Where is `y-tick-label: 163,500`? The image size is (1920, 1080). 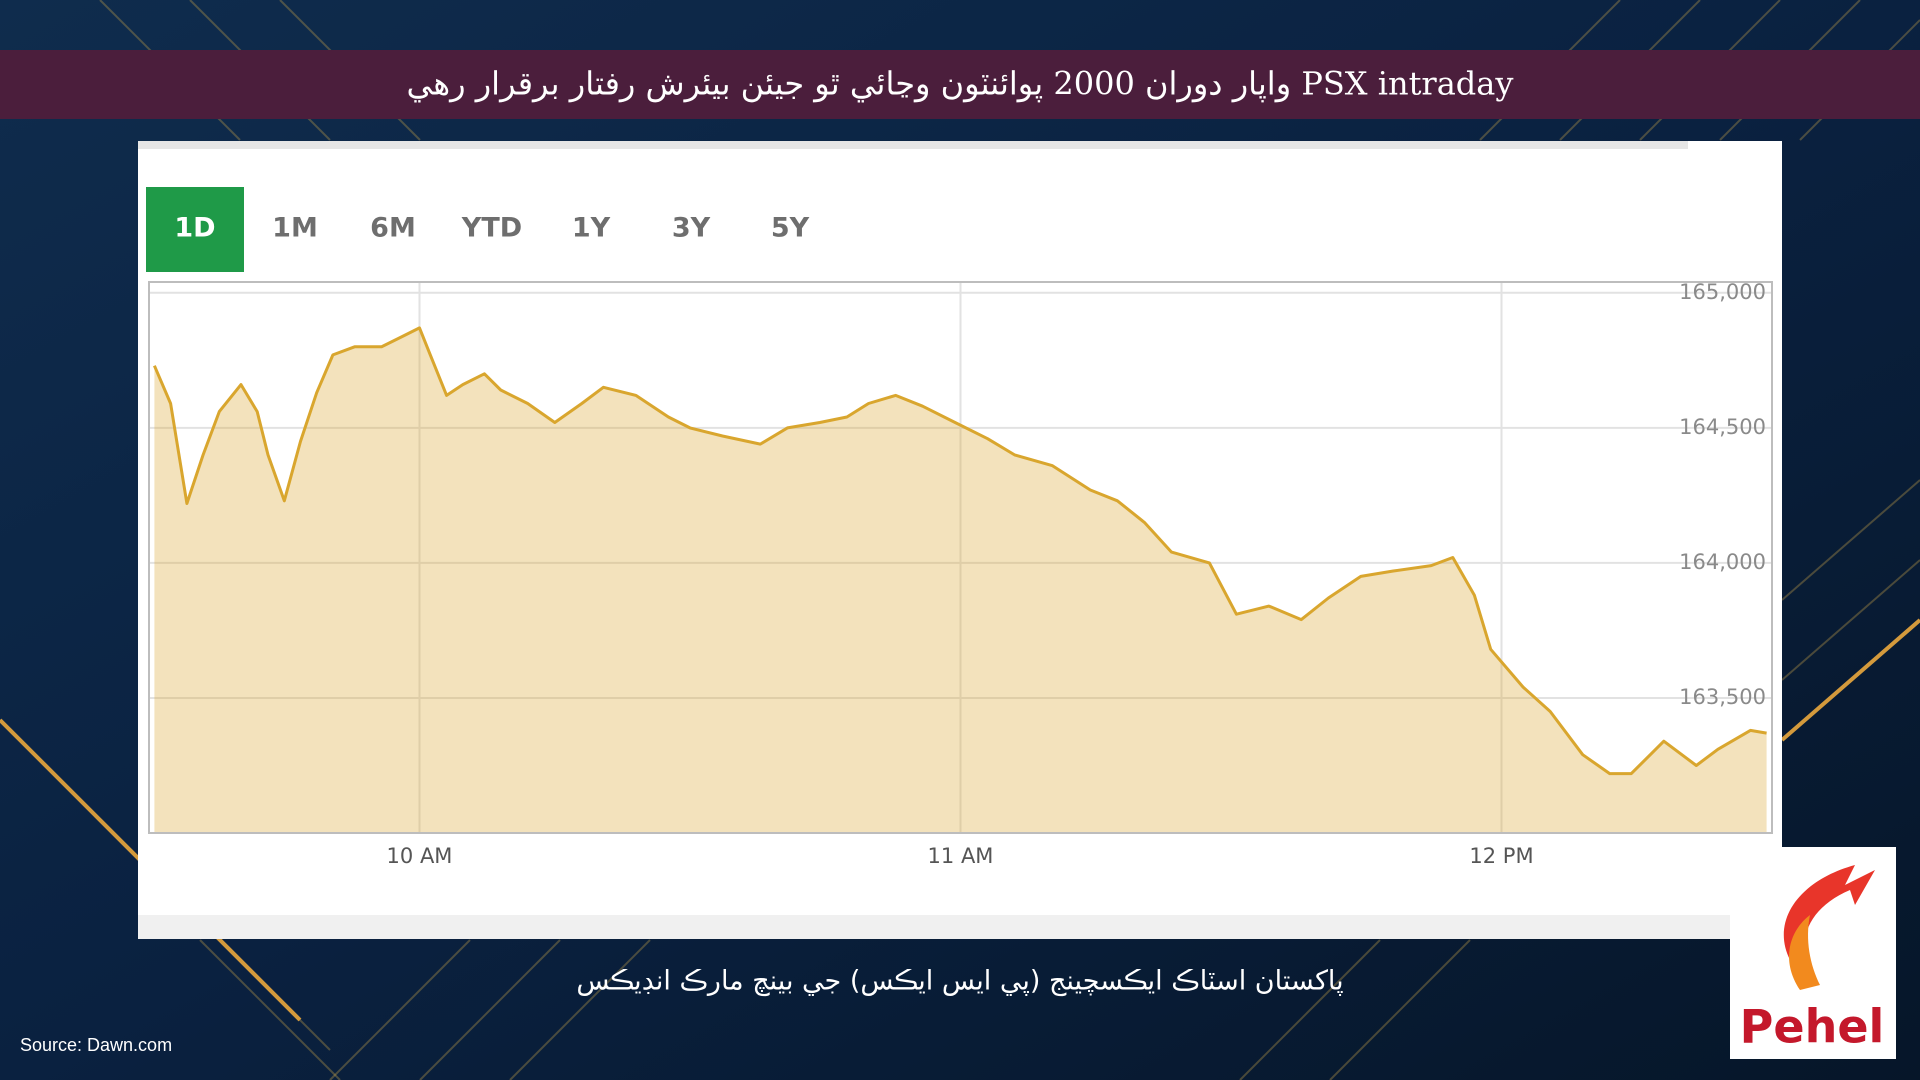
y-tick-label: 163,500 is located at coordinates (1722, 697).